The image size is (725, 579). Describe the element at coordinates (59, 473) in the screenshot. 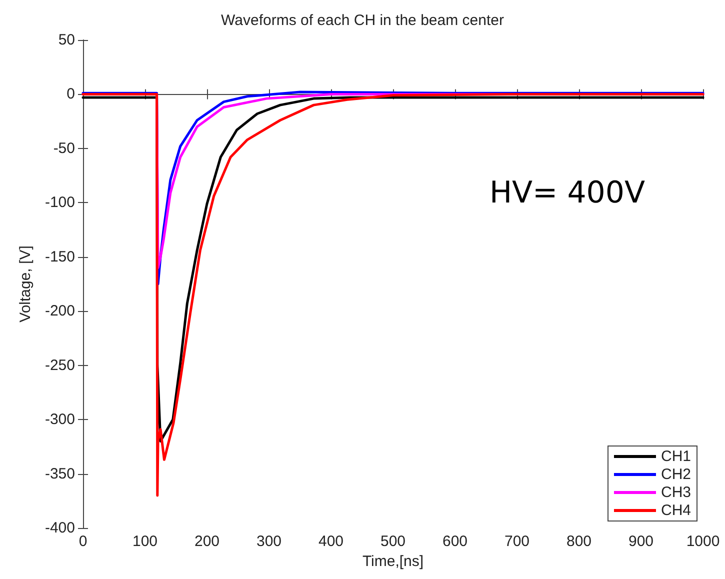

I see `y-tick-label: -350` at that location.